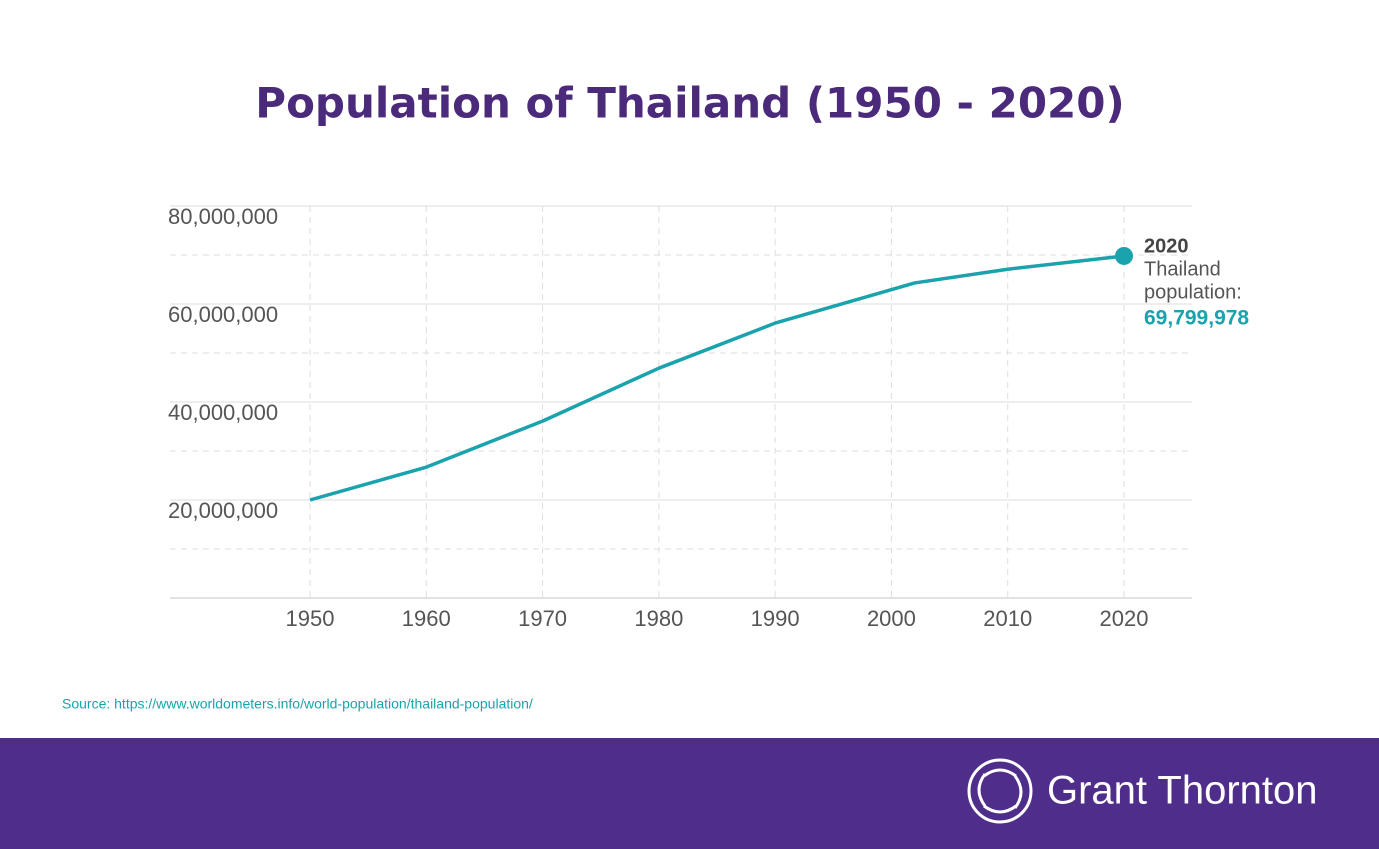 This screenshot has height=849, width=1379. I want to click on annotation-year: 2020, so click(1166, 246).